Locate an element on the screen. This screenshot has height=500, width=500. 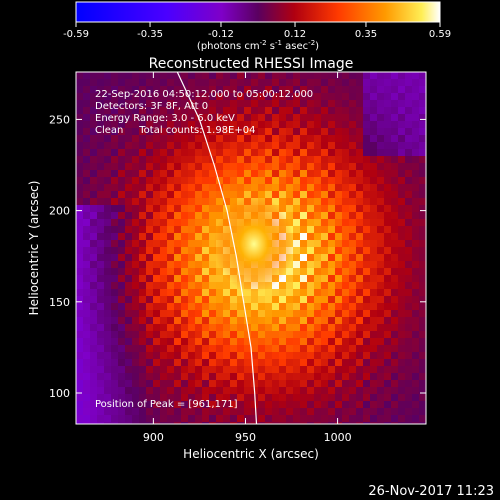
annotation-clean-counts: Clean Total counts: 1.98E+04 is located at coordinates (175, 130).